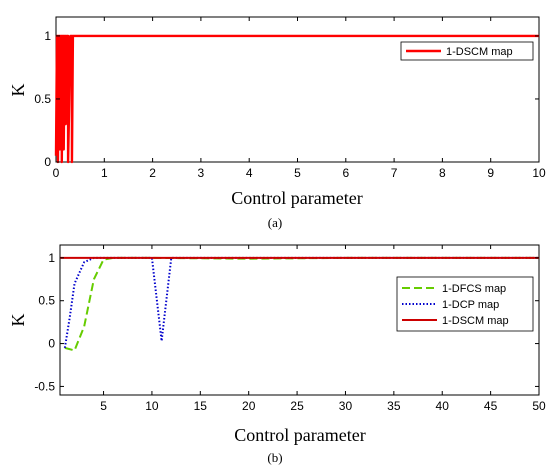 This screenshot has width=550, height=473. Describe the element at coordinates (490, 173) in the screenshot. I see `x-tick-label: 9` at that location.